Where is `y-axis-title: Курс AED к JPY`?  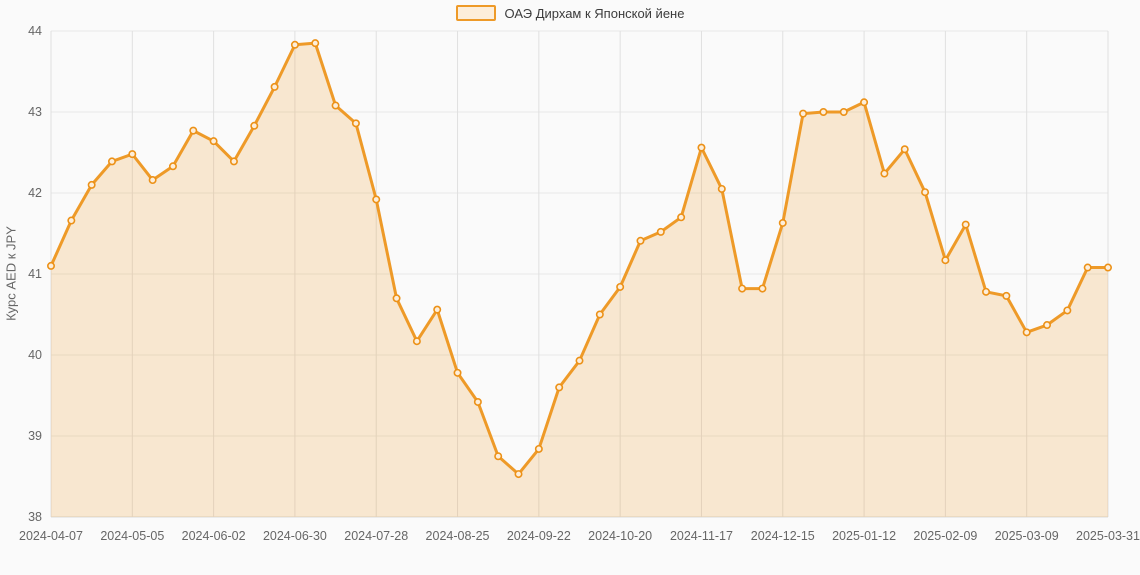
y-axis-title: Курс AED к JPY is located at coordinates (11, 273).